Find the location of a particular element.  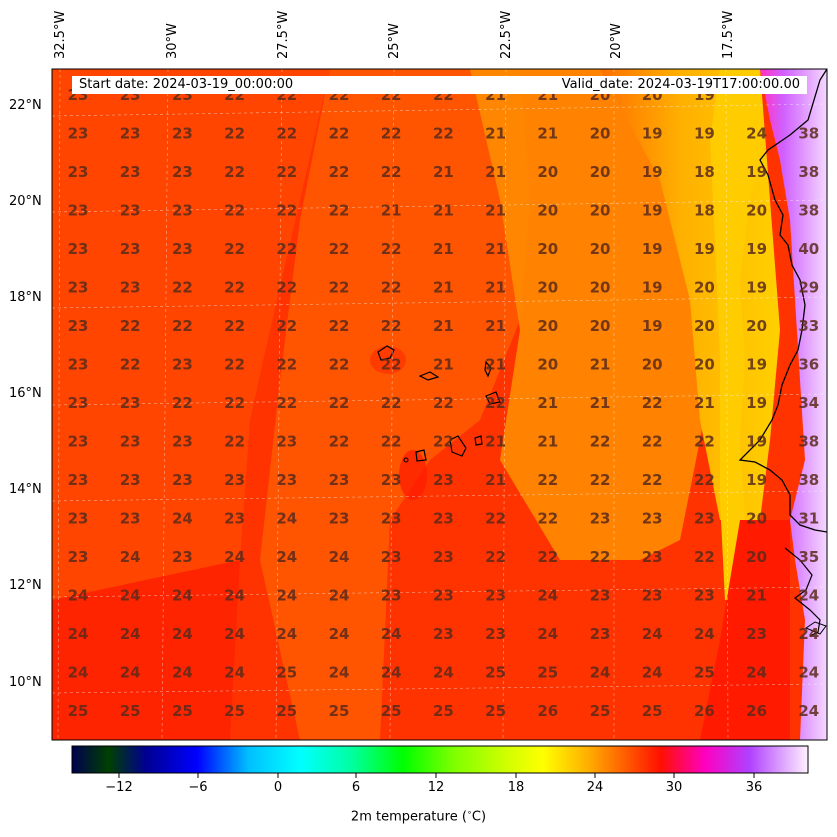

lat-label-22n: 22°N is located at coordinates (25, 105).